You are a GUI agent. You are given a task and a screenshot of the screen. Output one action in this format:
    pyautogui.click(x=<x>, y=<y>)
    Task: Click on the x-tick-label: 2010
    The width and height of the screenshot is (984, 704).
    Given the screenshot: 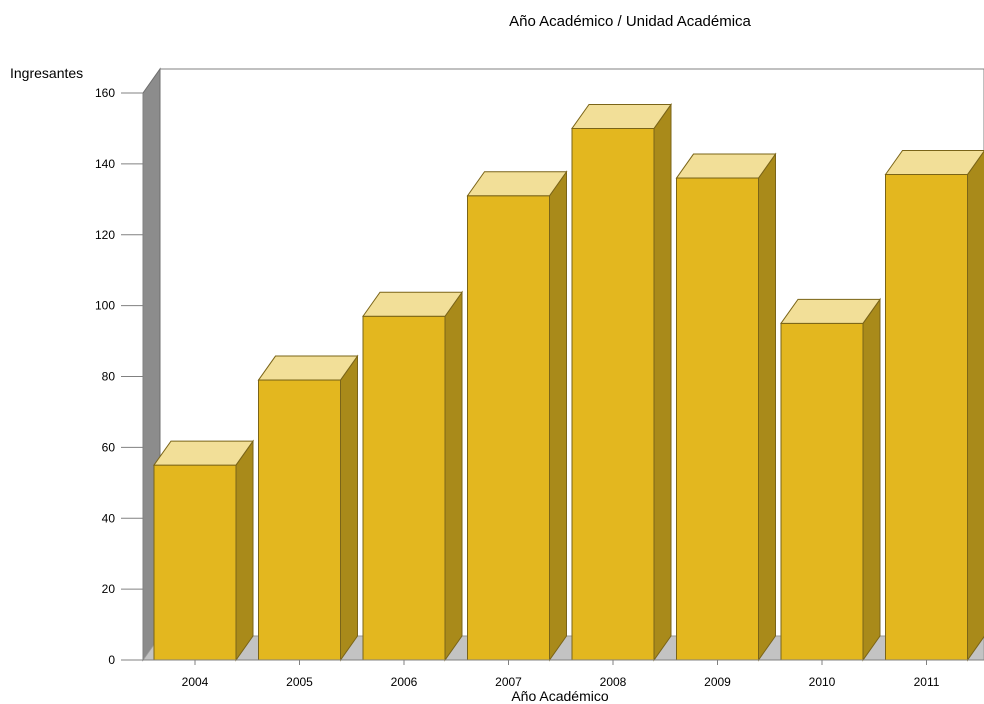 What is the action you would take?
    pyautogui.click(x=822, y=682)
    